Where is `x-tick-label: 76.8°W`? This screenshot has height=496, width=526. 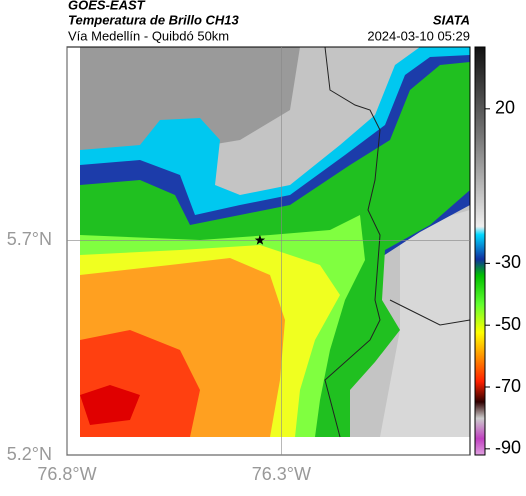
x-tick-label: 76.8°W is located at coordinates (66, 474).